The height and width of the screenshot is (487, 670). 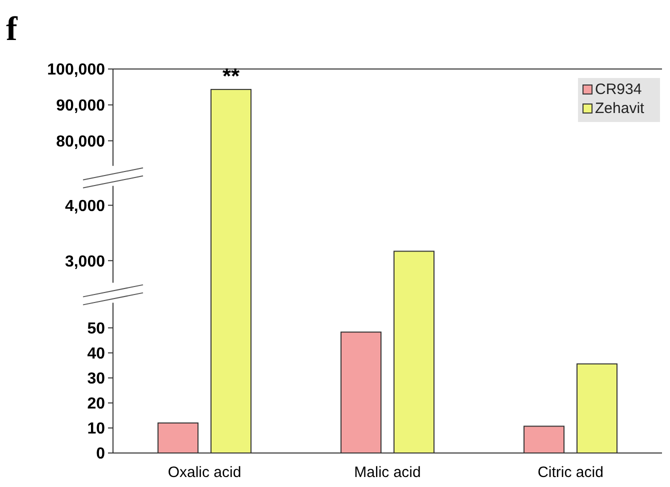 I want to click on y-tick-label: 10, so click(x=96, y=429).